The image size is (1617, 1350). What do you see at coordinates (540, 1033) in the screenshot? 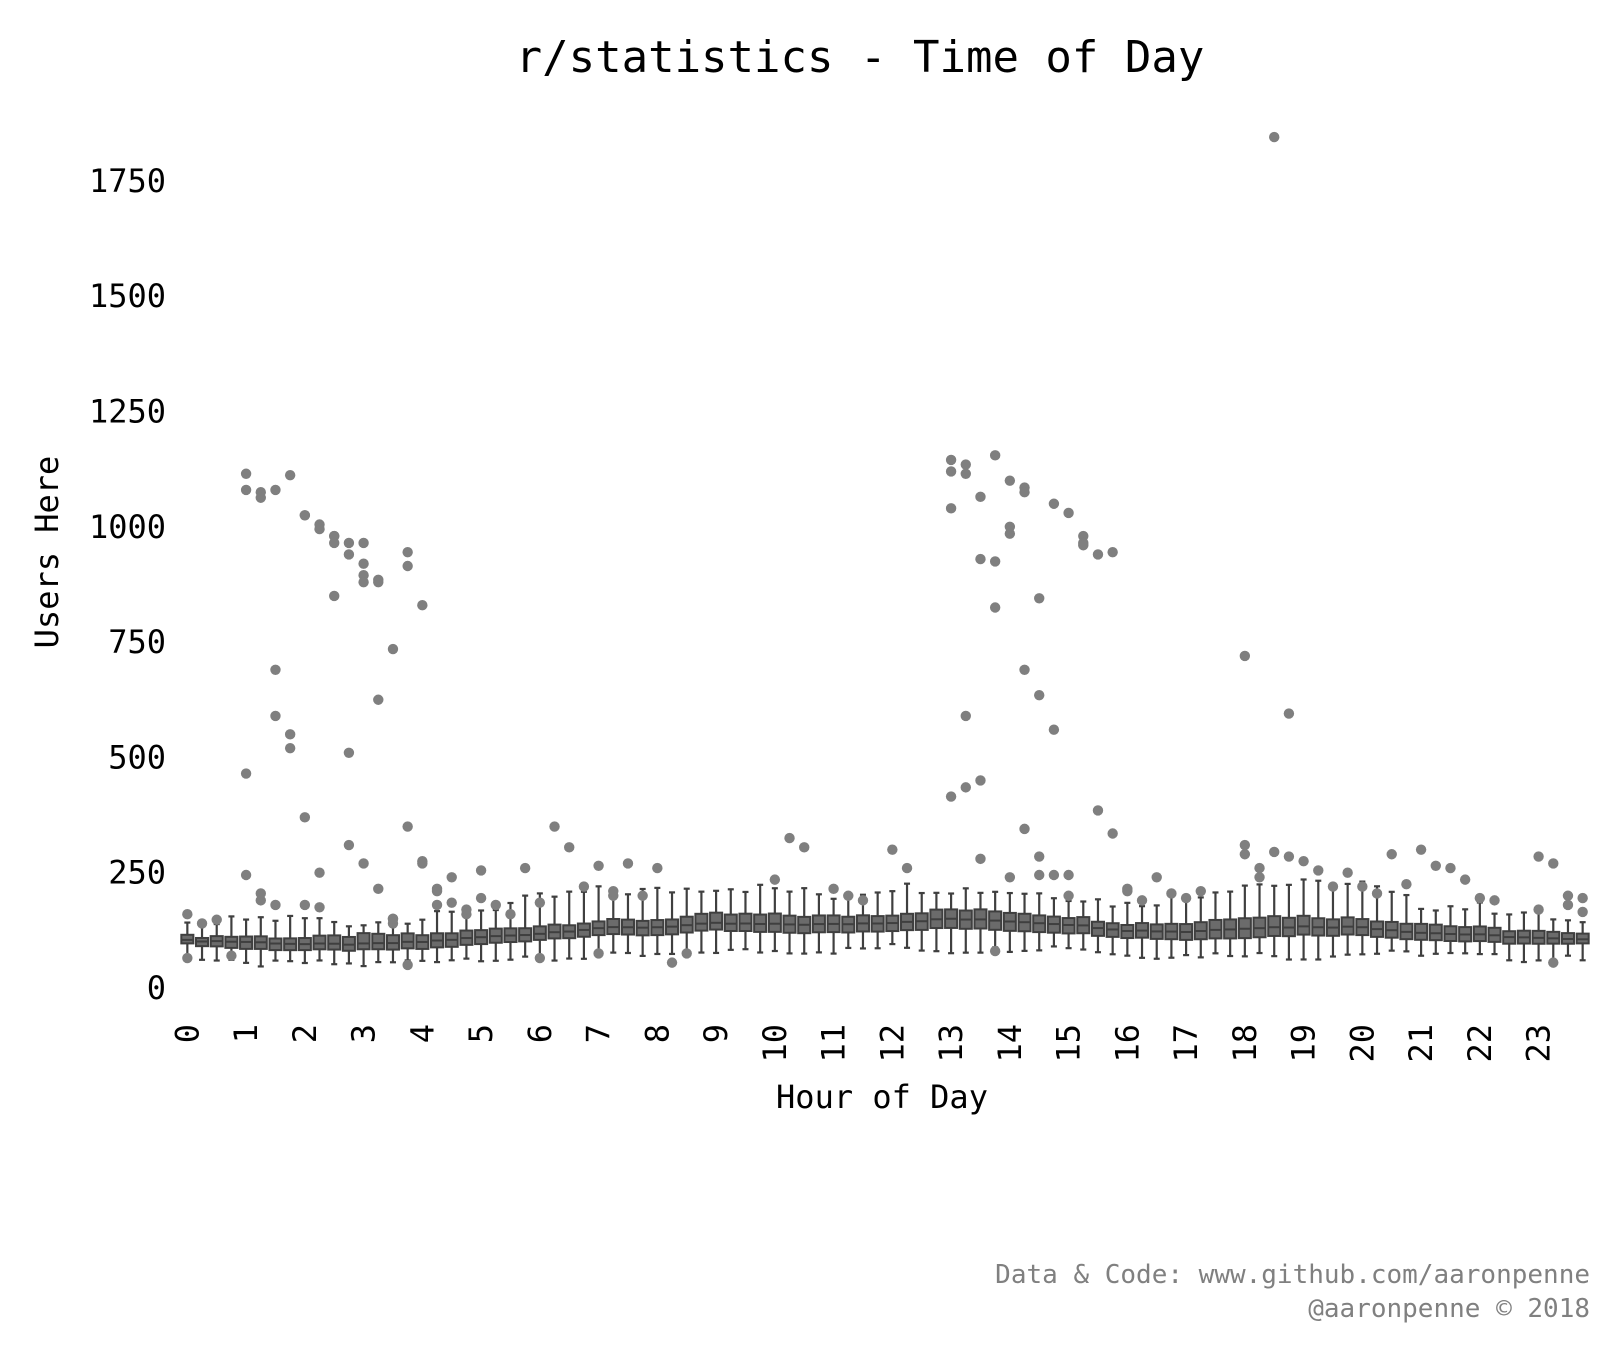
I see `x-tick-label: 6` at bounding box center [540, 1033].